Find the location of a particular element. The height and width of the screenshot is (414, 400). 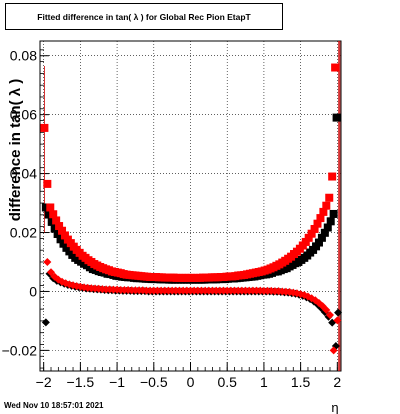

y-tick-label: 0.08 is located at coordinates (23, 56).